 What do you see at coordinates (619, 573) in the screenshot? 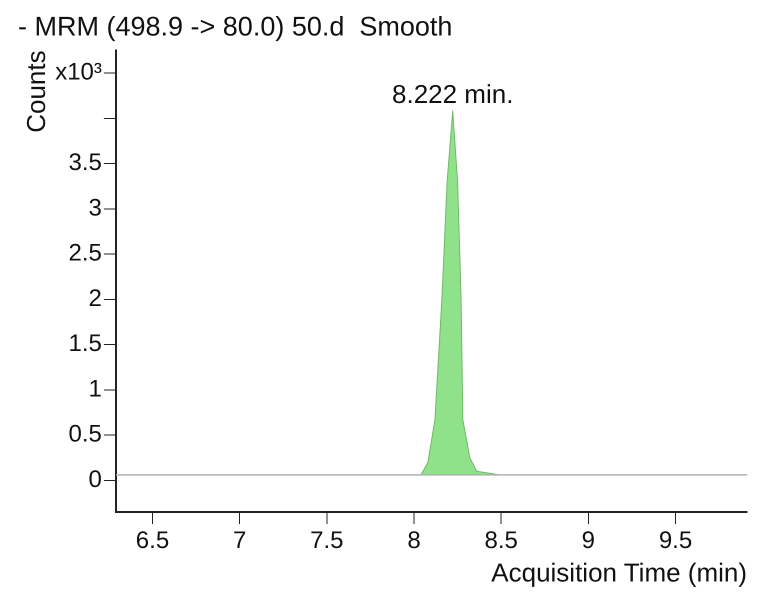
I see `x-axis-title: Acquisition Time (min)` at bounding box center [619, 573].